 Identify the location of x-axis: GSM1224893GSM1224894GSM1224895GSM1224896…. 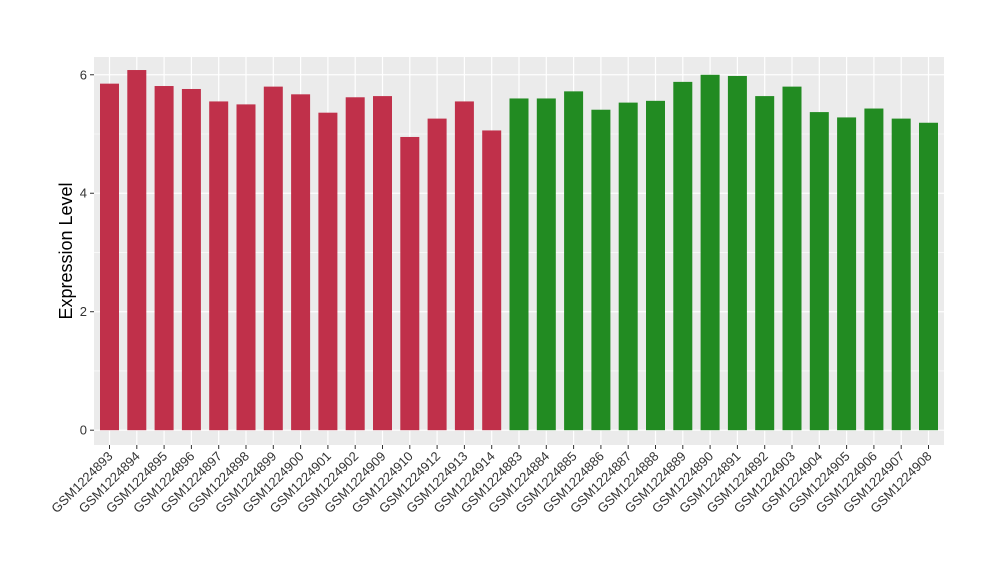
(491, 480).